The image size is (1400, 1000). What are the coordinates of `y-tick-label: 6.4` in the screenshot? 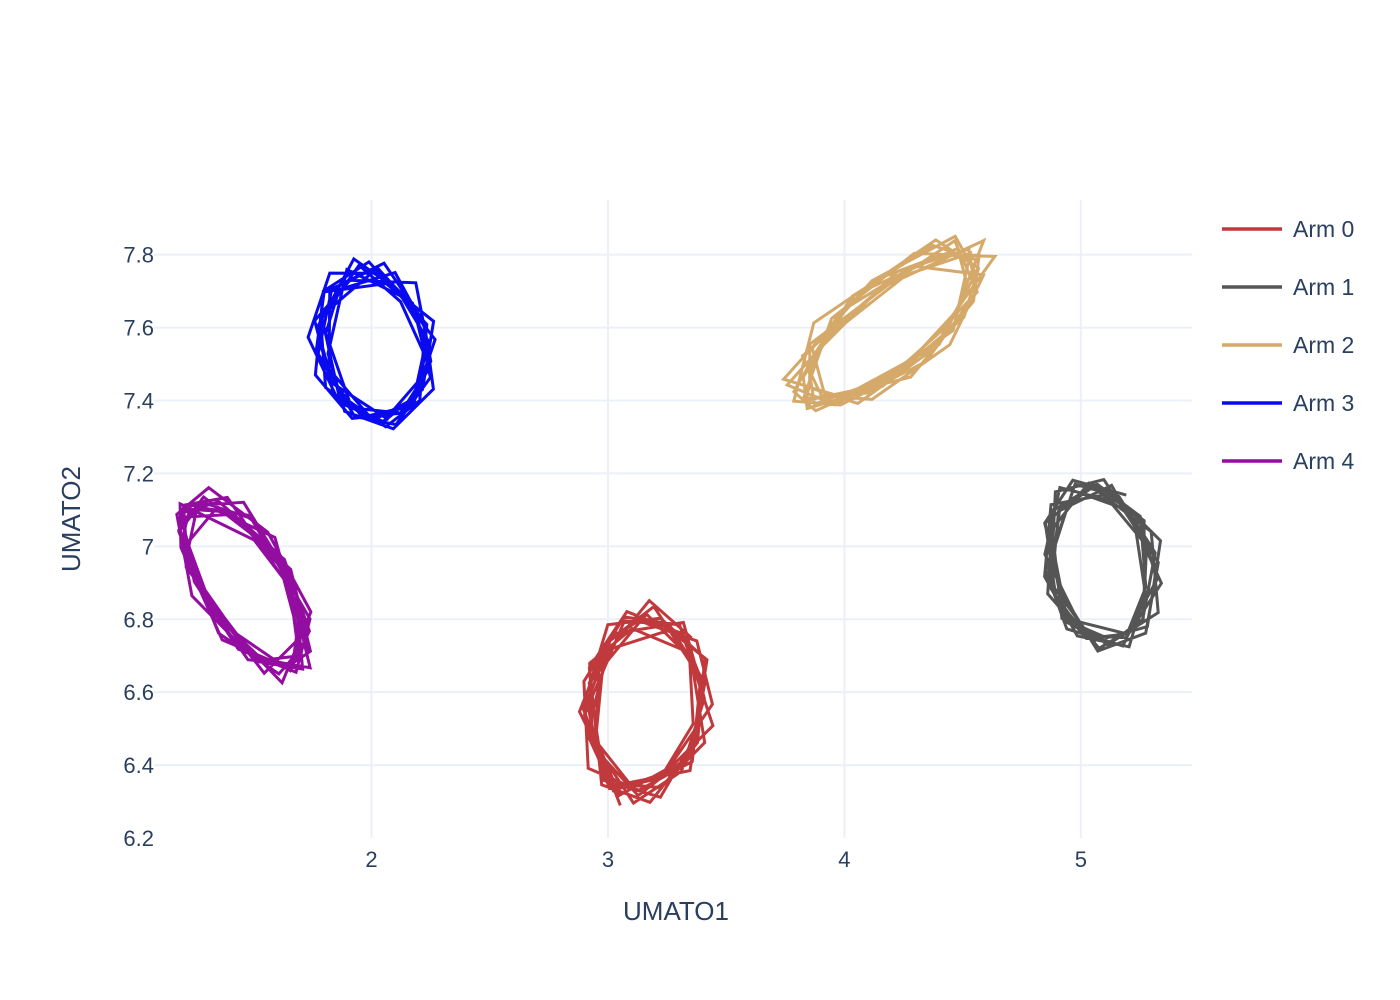 It's located at (138, 765).